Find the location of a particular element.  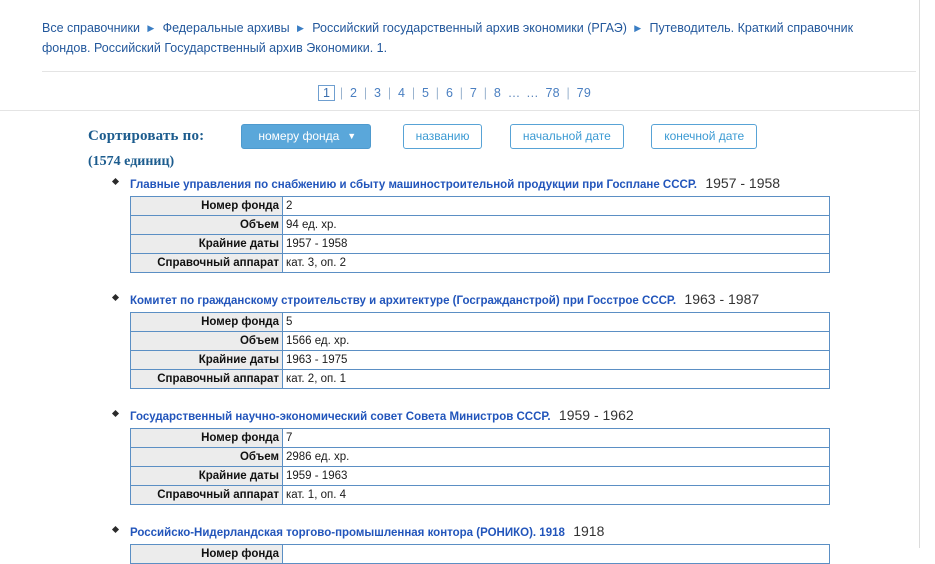

pagination-page-7: 7 is located at coordinates (473, 93).